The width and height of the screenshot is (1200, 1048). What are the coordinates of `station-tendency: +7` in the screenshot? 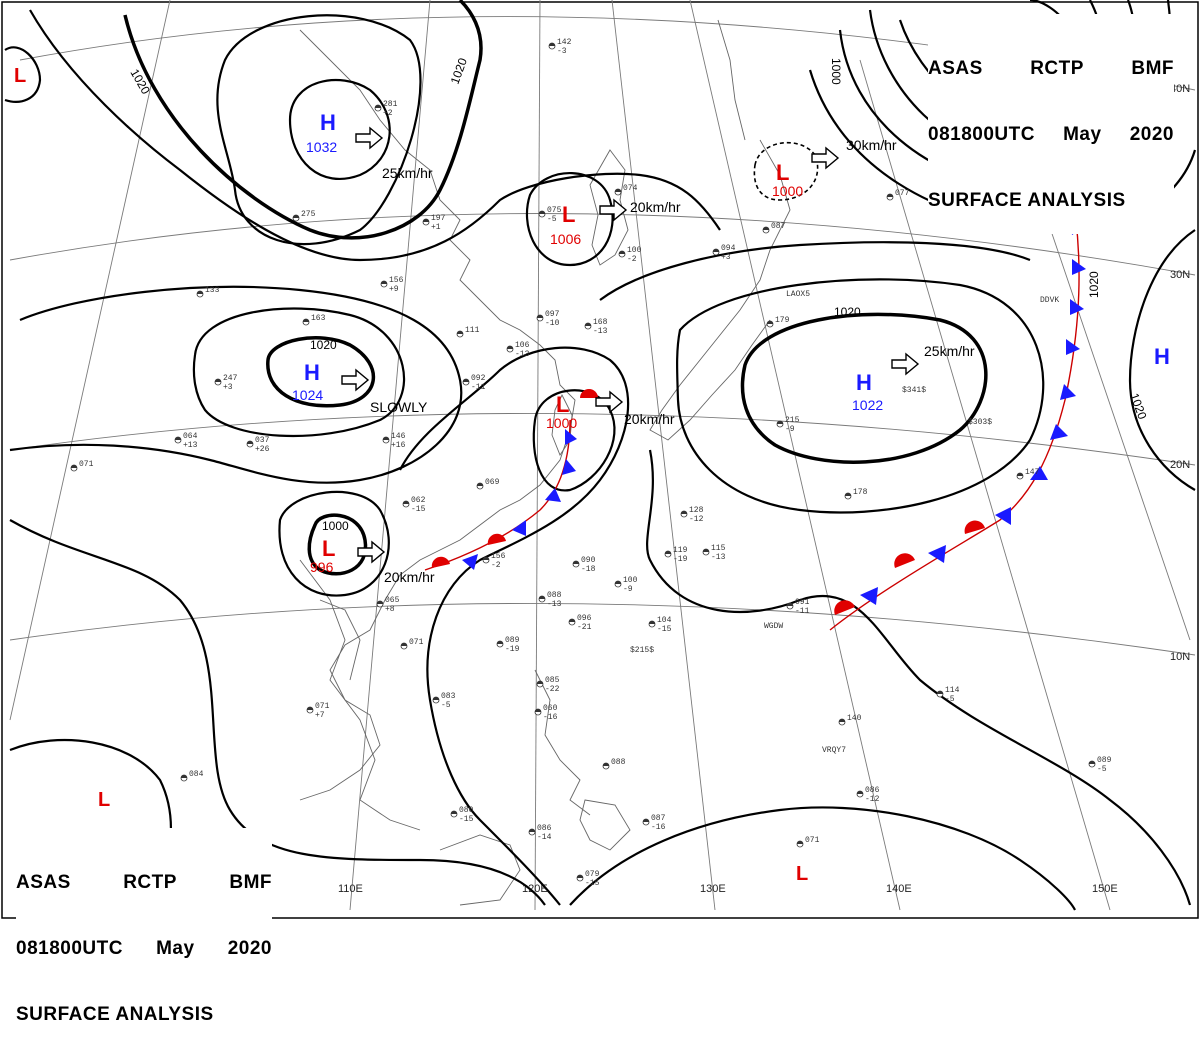 It's located at (320, 715).